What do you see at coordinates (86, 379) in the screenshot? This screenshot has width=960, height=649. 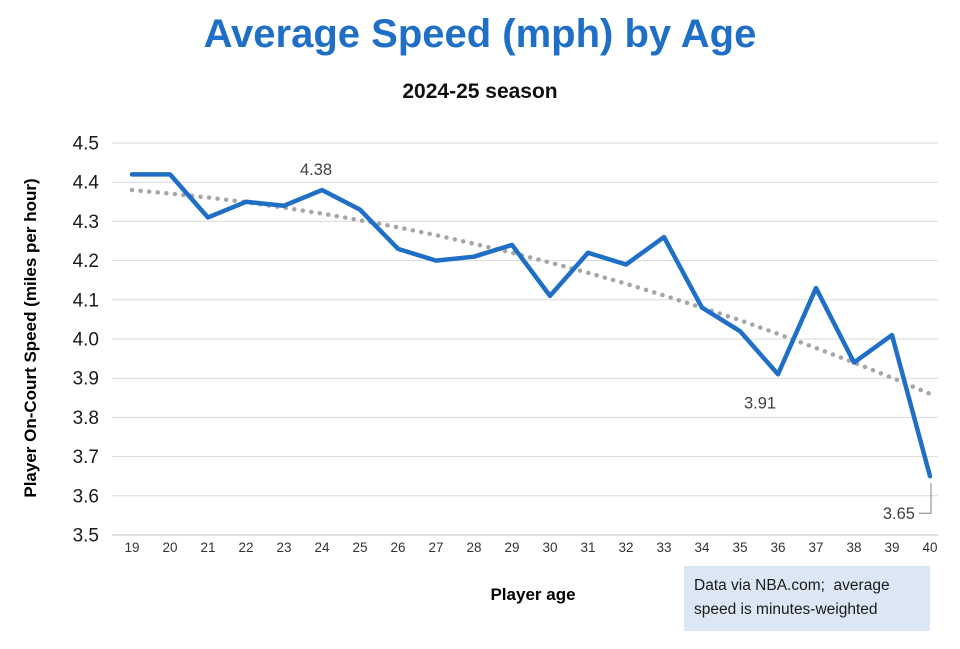 I see `y-tick-label: 3.9` at bounding box center [86, 379].